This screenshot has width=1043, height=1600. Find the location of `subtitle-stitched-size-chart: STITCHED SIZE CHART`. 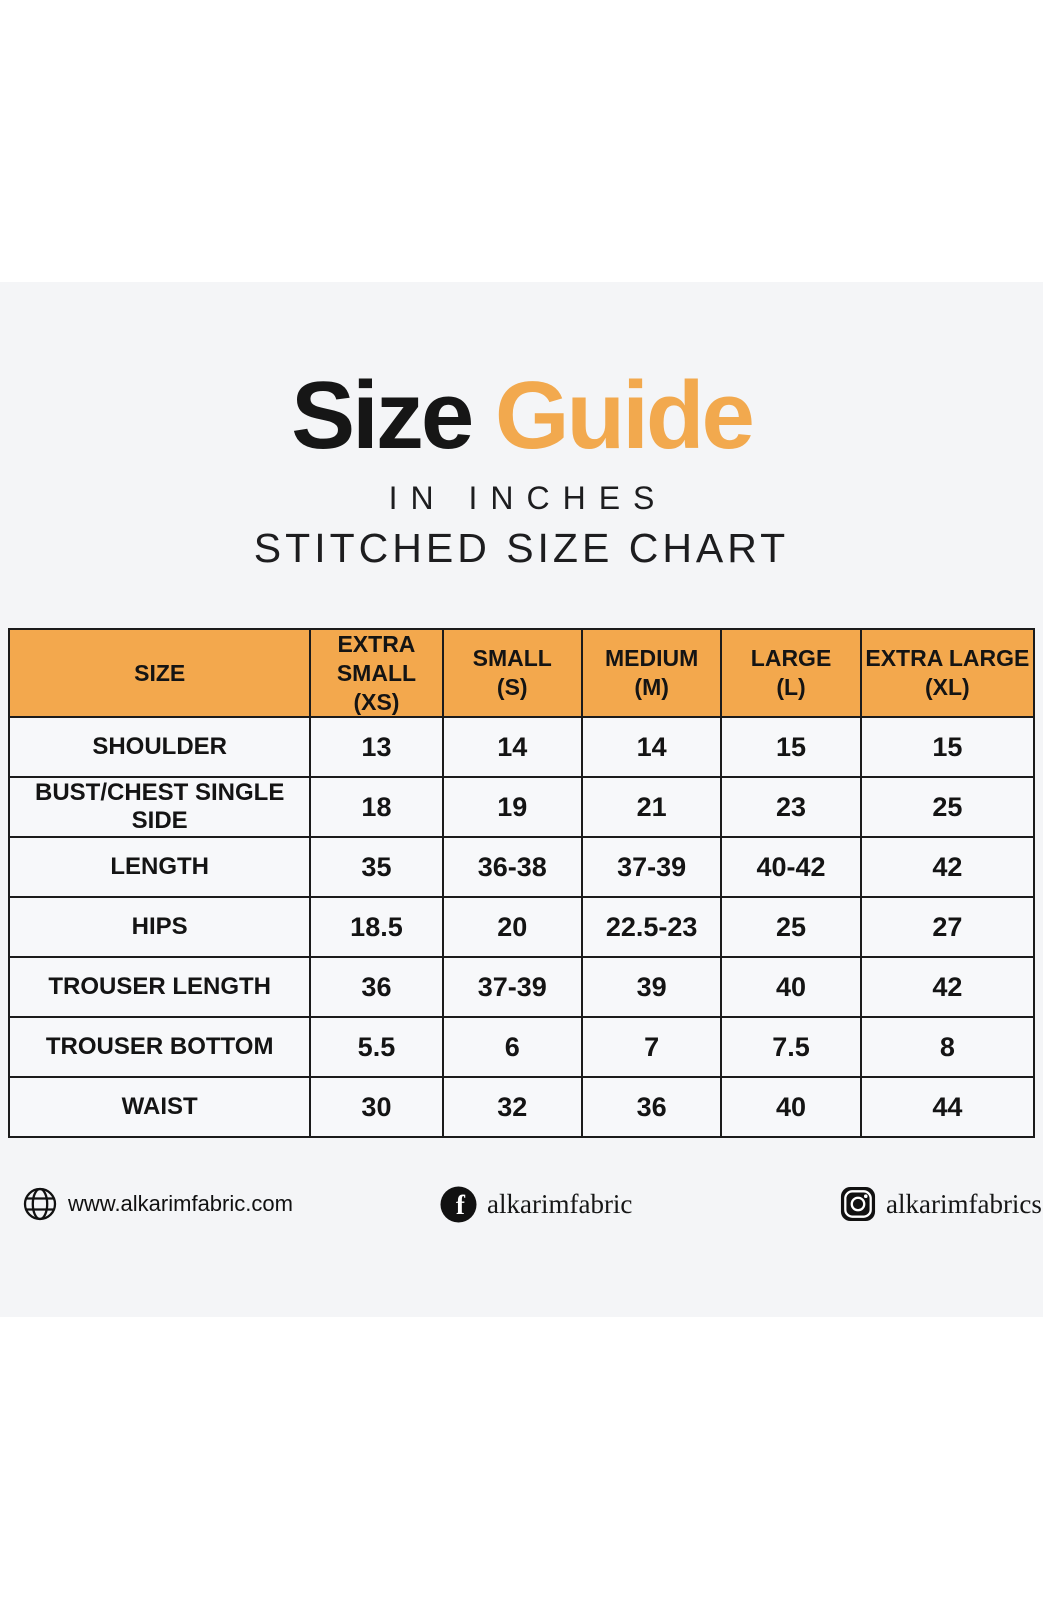

subtitle-stitched-size-chart: STITCHED SIZE CHART is located at coordinates (521, 548).